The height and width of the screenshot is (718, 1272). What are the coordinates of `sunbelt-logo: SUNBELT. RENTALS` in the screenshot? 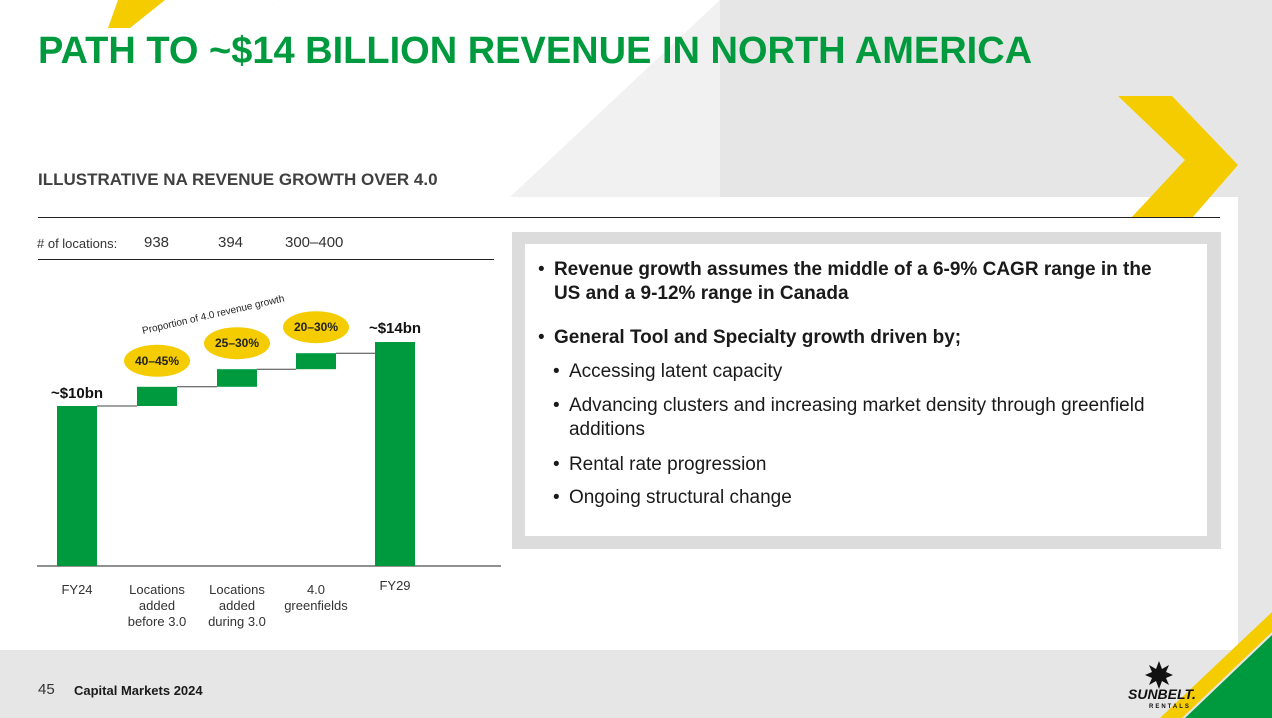 It's located at (1162, 685).